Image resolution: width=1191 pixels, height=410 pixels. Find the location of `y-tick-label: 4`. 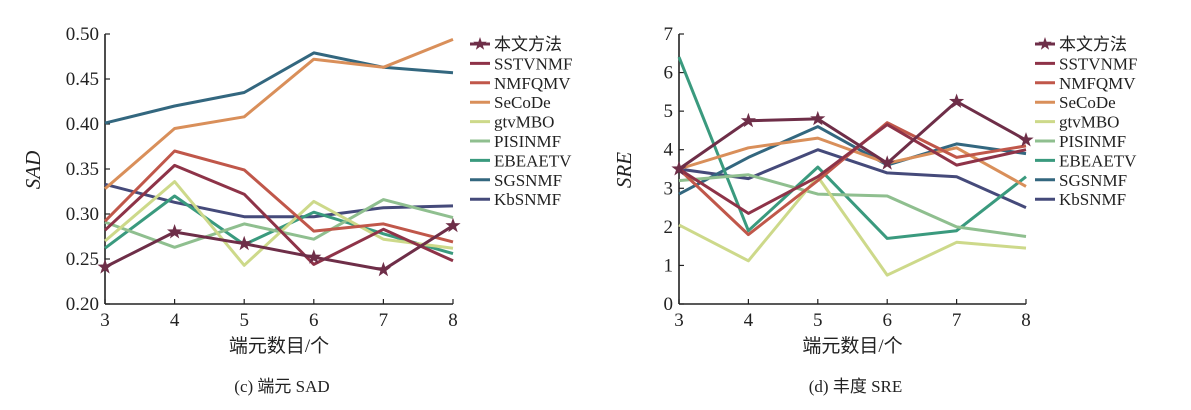

y-tick-label: 4 is located at coordinates (669, 150).